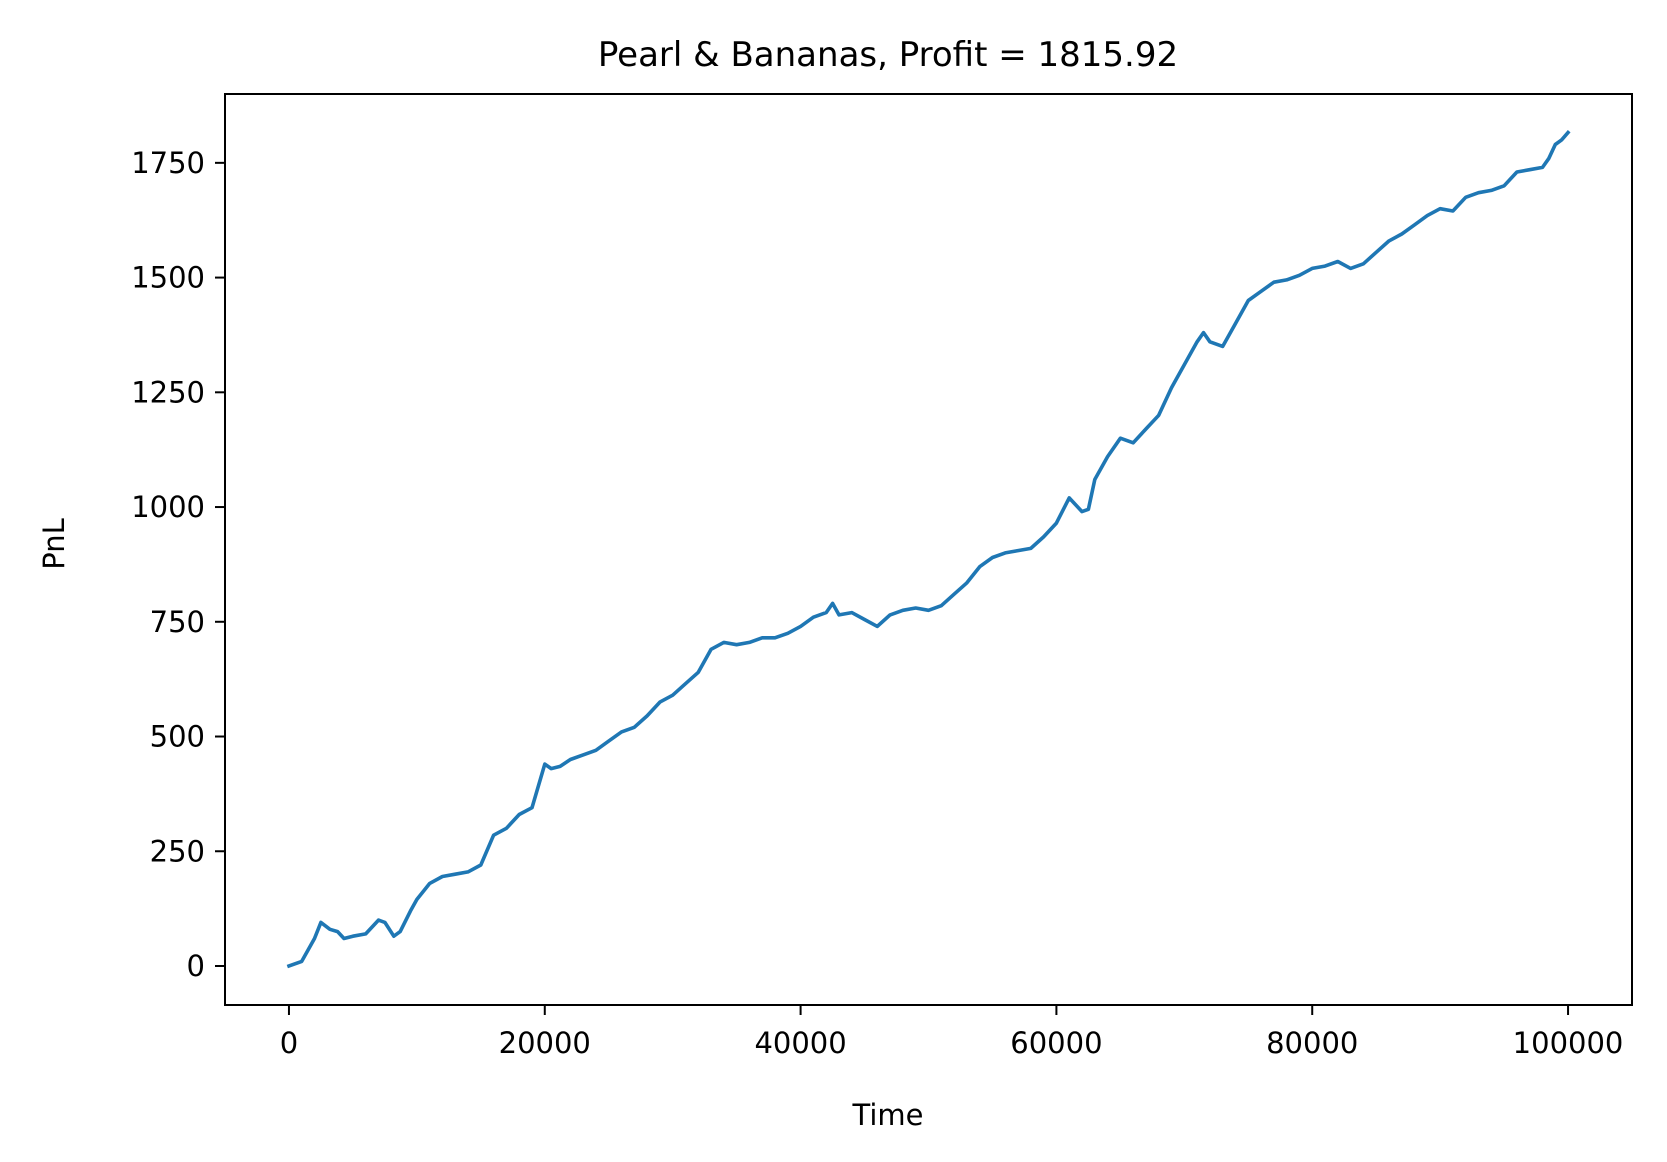 This screenshot has height=1162, width=1667. What do you see at coordinates (177, 622) in the screenshot?
I see `y-tick-label: 750` at bounding box center [177, 622].